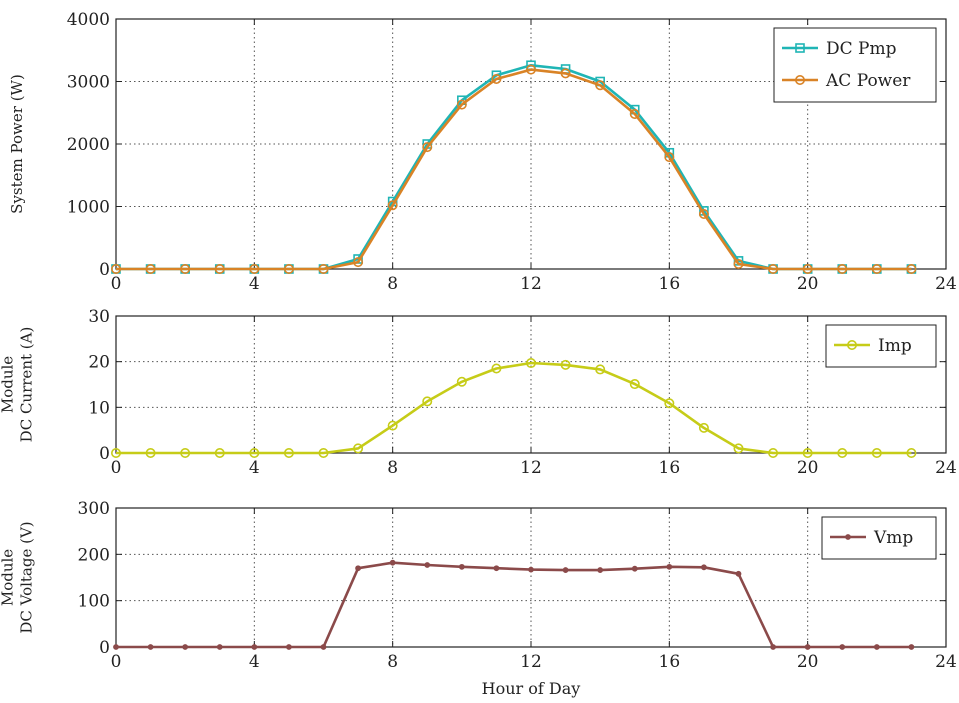 The width and height of the screenshot is (959, 703). I want to click on y-tick-label: 10, so click(99, 408).